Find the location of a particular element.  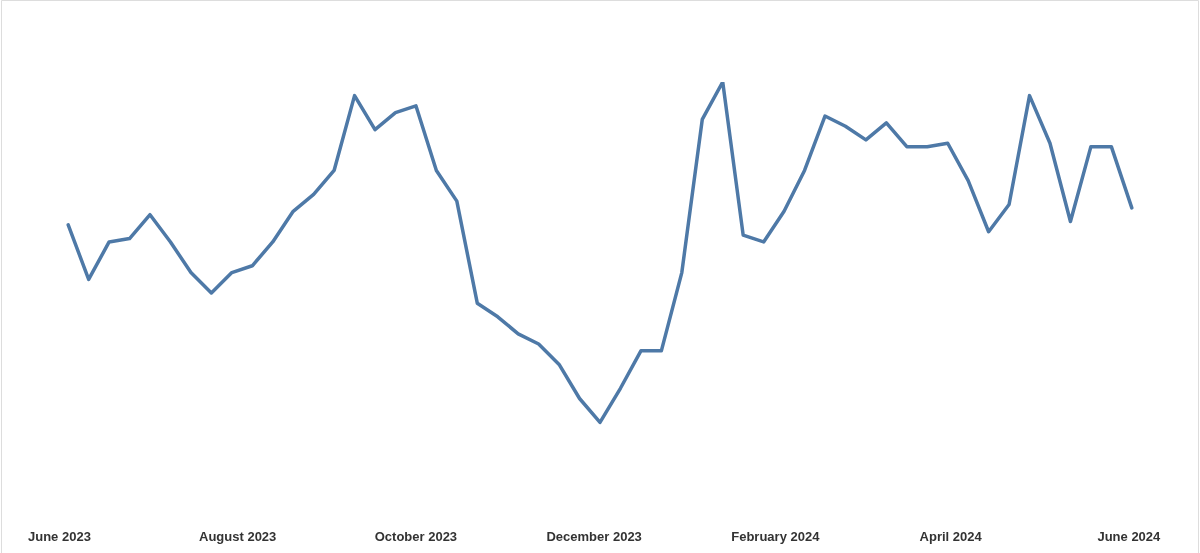

x-tick-label: June 2023 is located at coordinates (59, 536).